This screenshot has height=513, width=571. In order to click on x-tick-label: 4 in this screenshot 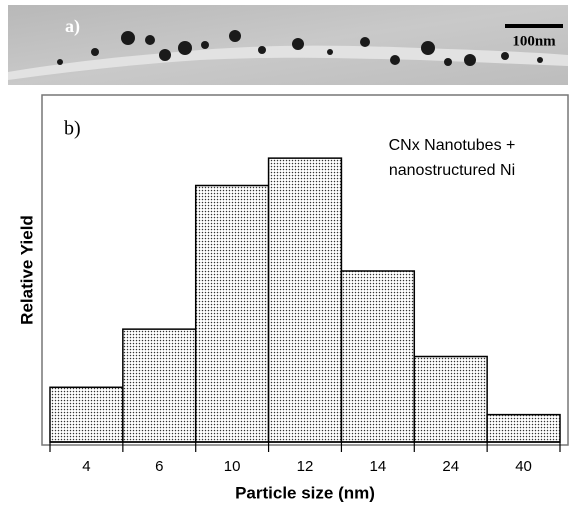, I will do `click(86, 466)`.